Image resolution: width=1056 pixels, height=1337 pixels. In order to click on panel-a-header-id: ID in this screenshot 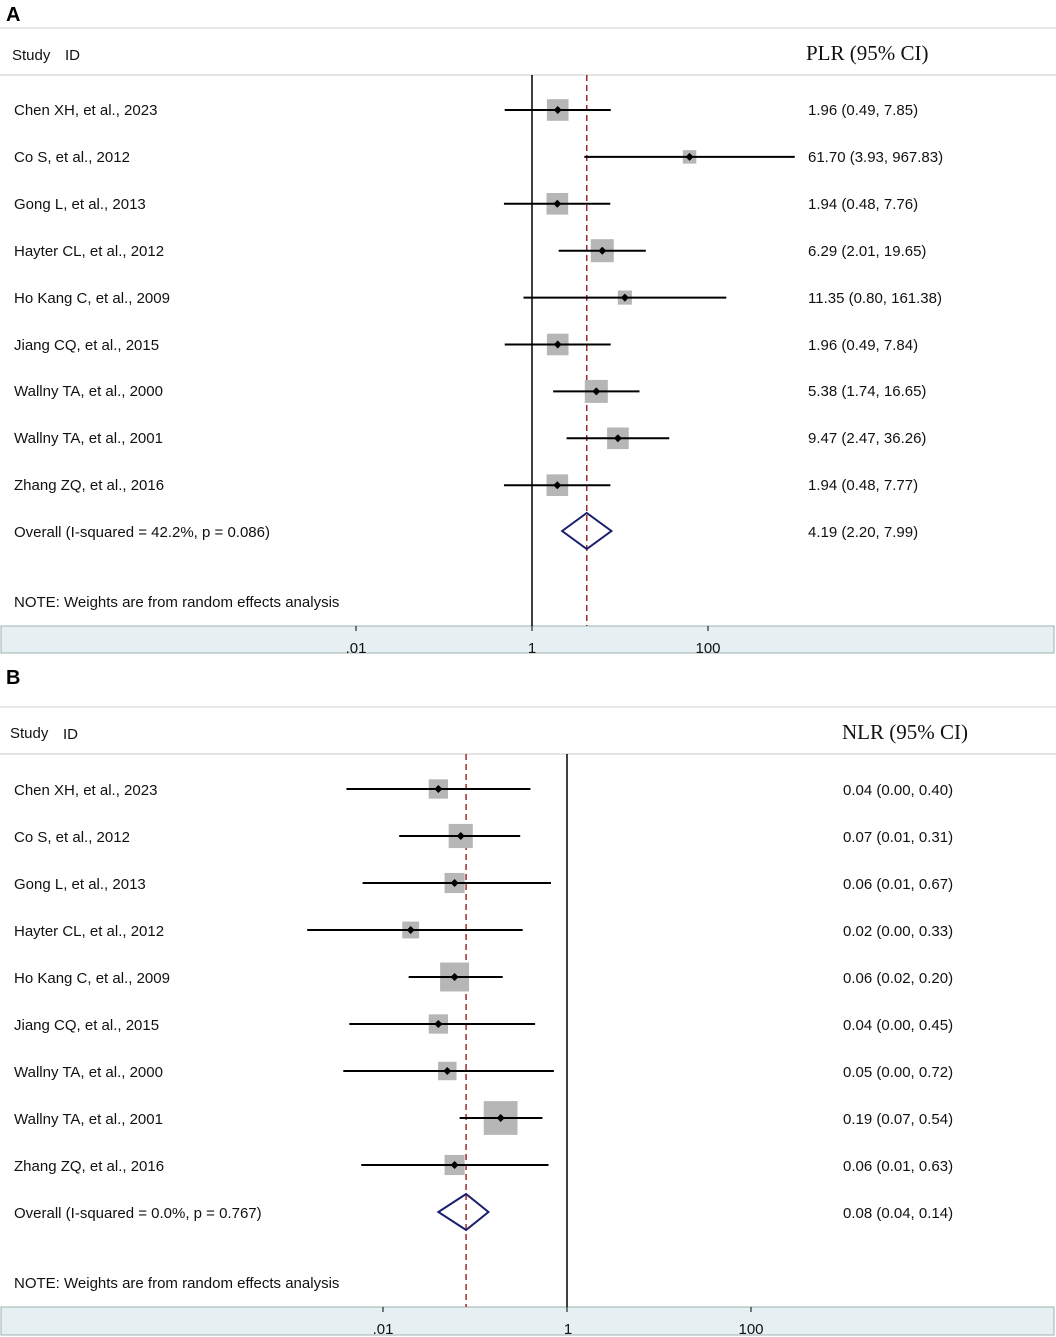, I will do `click(72, 55)`.